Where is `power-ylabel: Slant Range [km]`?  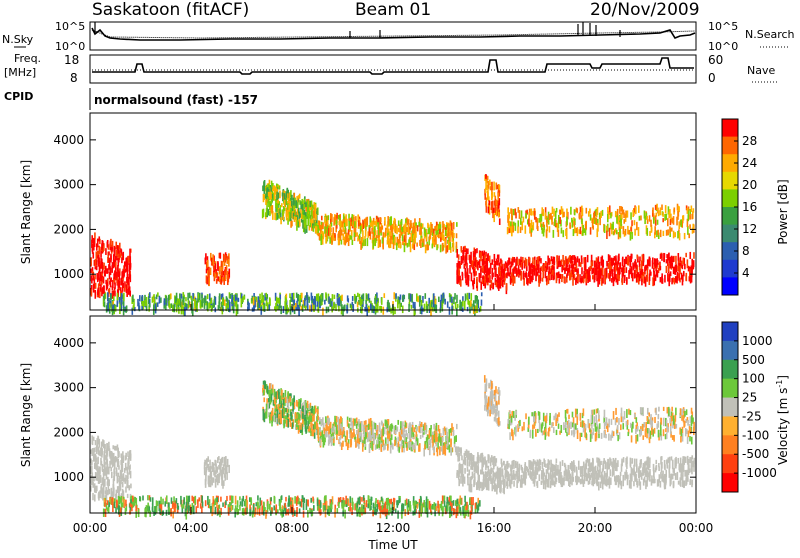 power-ylabel: Slant Range [km] is located at coordinates (26, 212).